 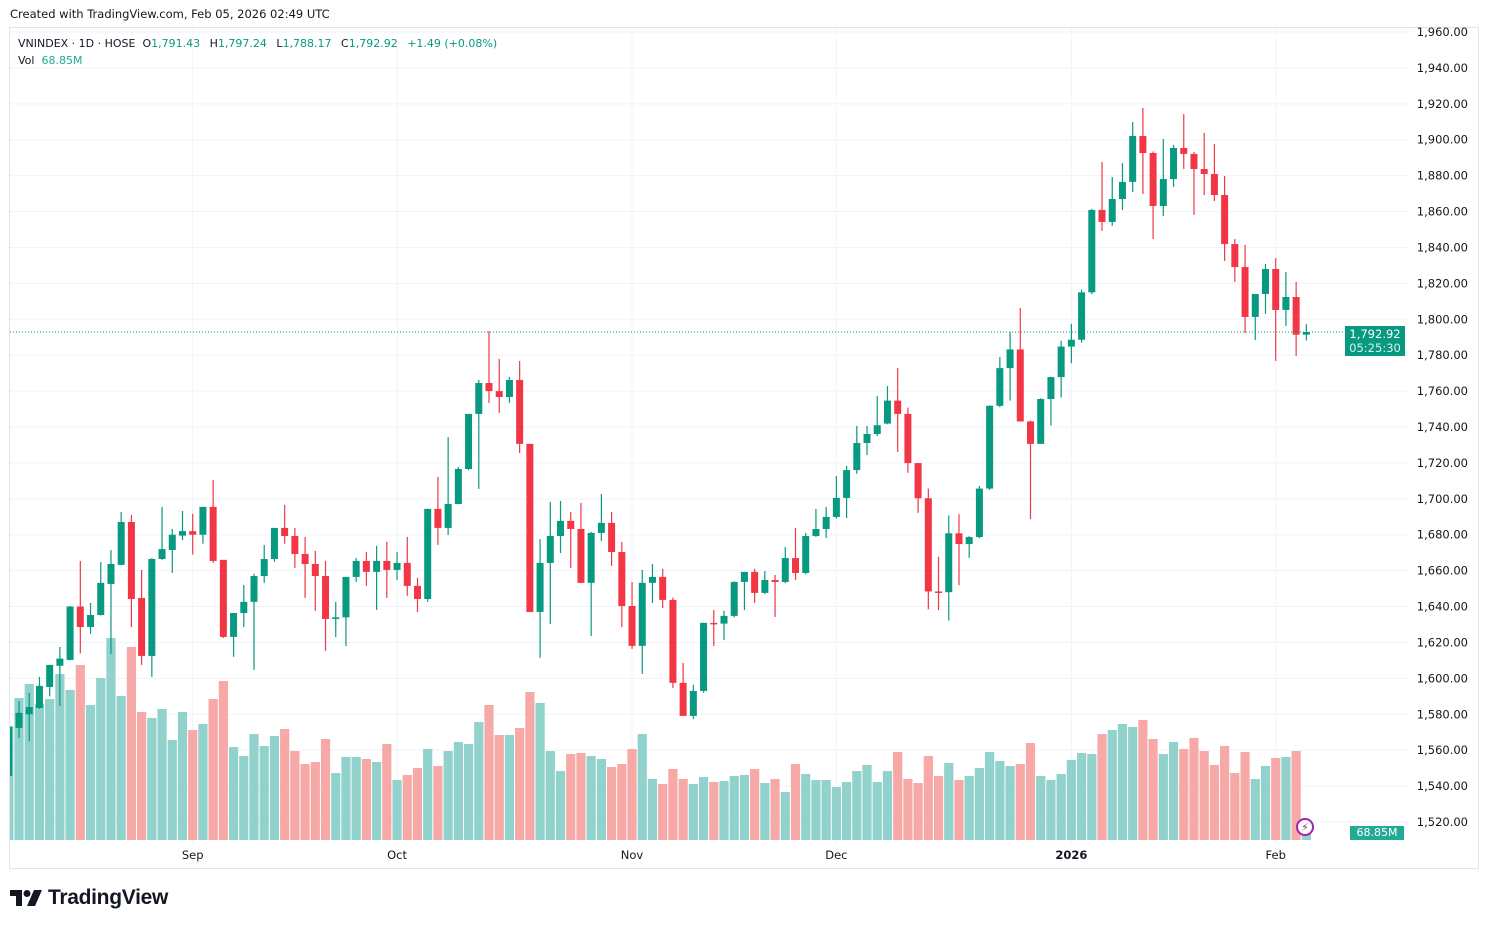 What do you see at coordinates (1442, 32) in the screenshot?
I see `price-tick-label: 1,960.00` at bounding box center [1442, 32].